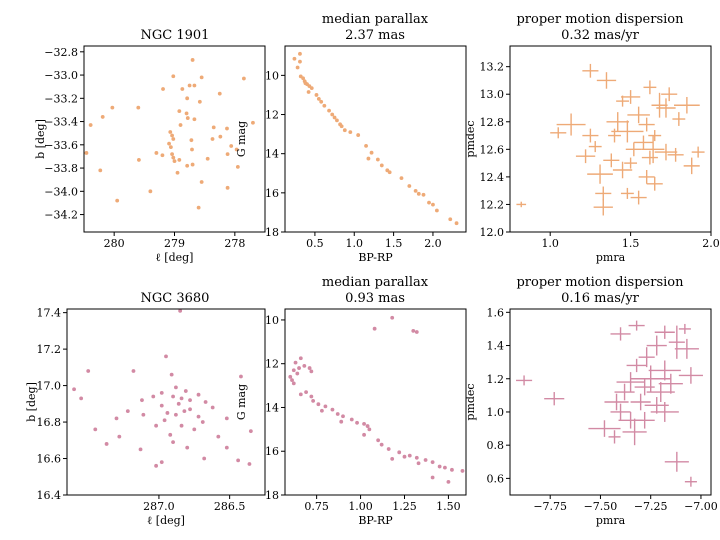 This screenshot has height=540, width=720. Describe the element at coordinates (496, 379) in the screenshot. I see `y-tick-label: 1.2` at that location.